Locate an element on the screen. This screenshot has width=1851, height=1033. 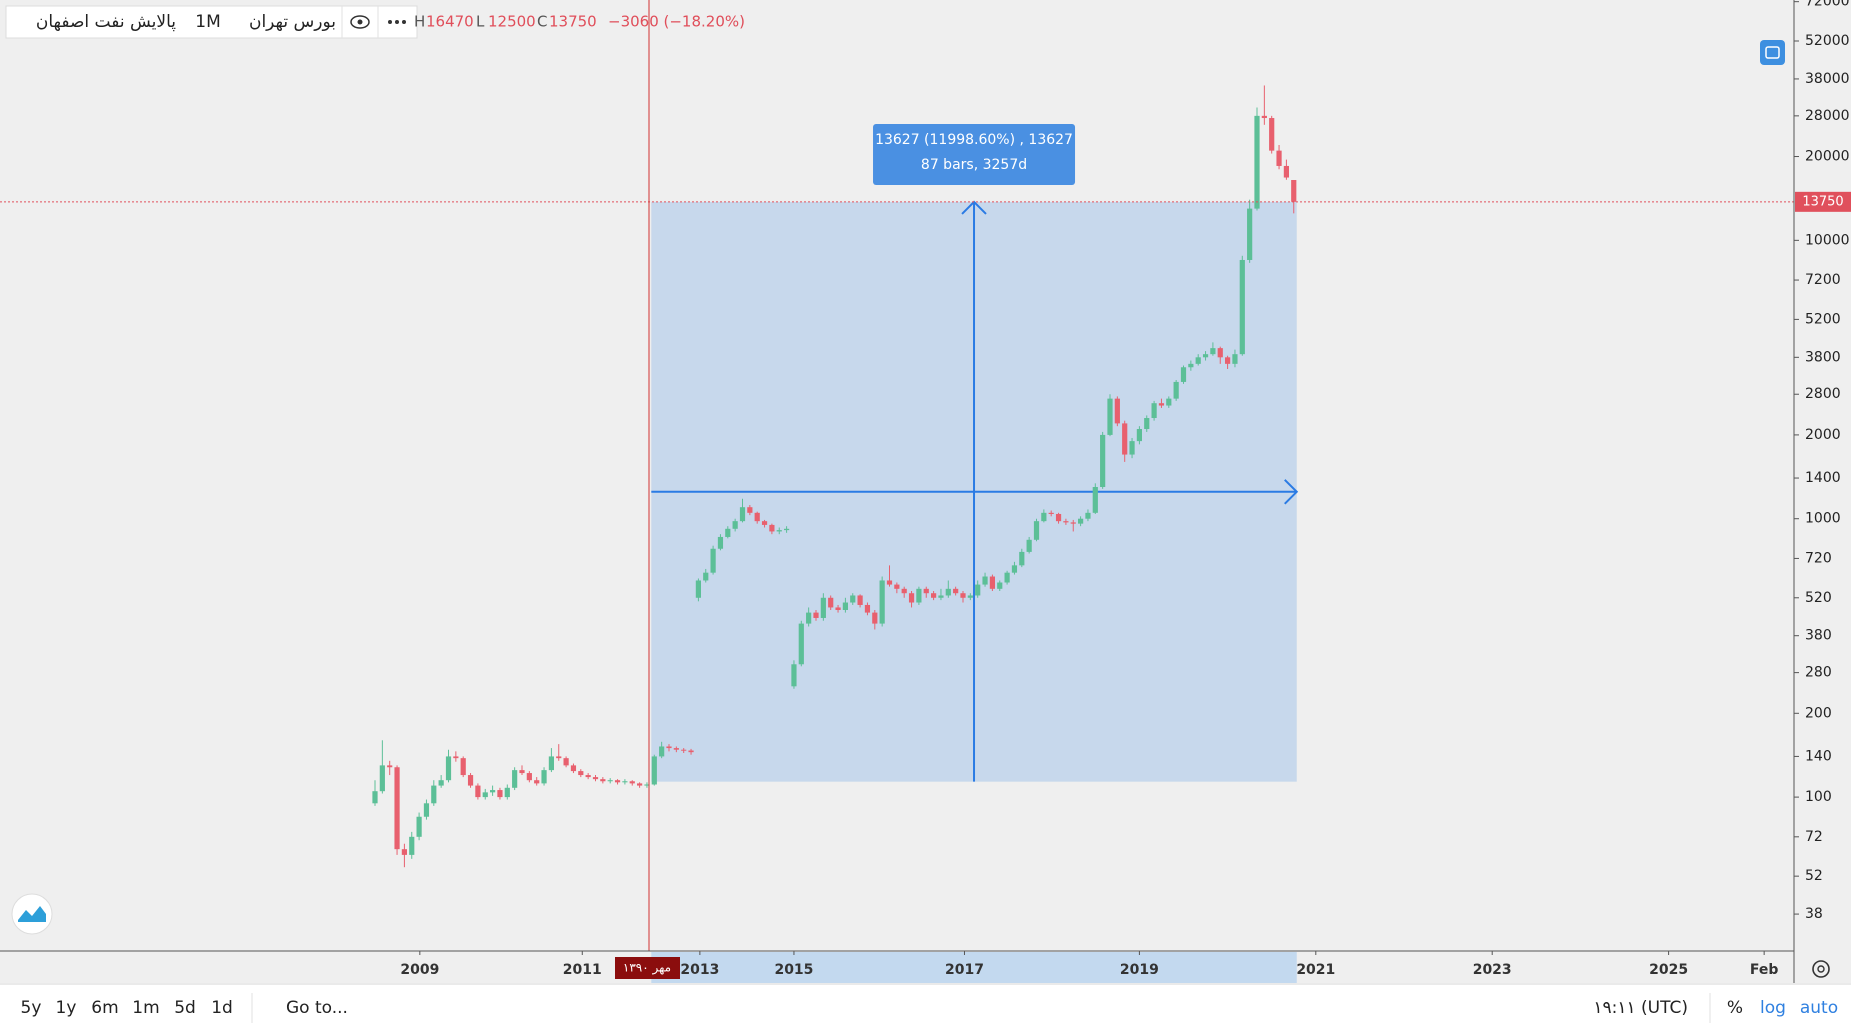
range-button: 1y is located at coordinates (66, 1008).